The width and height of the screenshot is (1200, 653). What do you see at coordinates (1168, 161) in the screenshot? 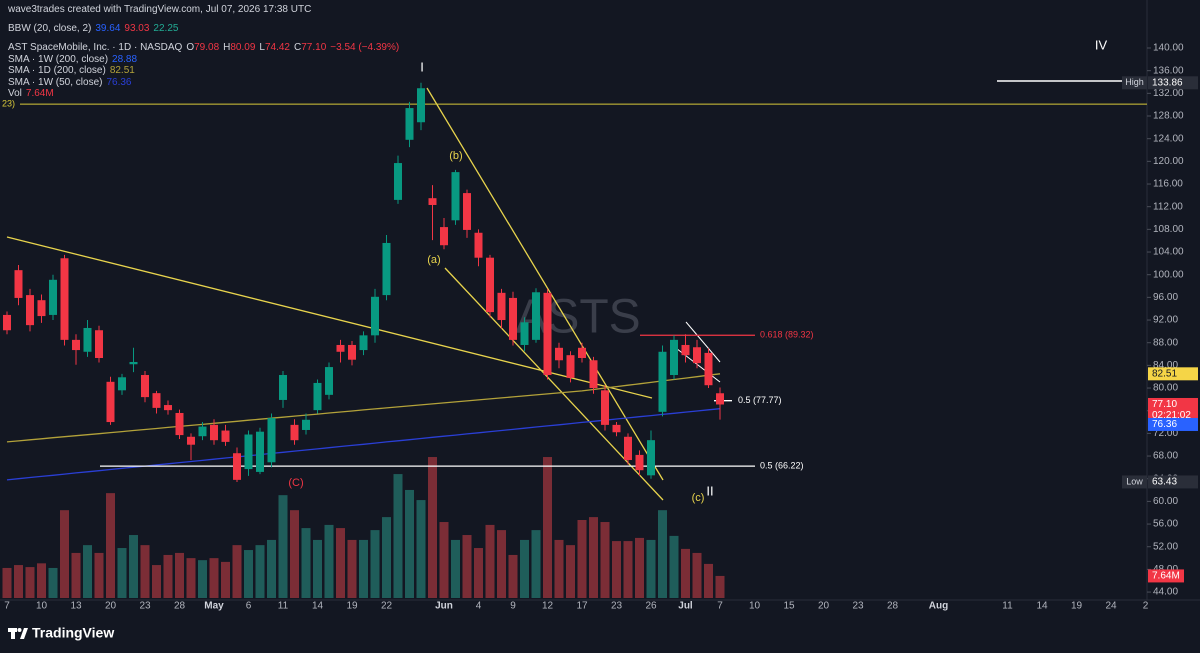
I see `y-tick-label: 120.00` at bounding box center [1168, 161].